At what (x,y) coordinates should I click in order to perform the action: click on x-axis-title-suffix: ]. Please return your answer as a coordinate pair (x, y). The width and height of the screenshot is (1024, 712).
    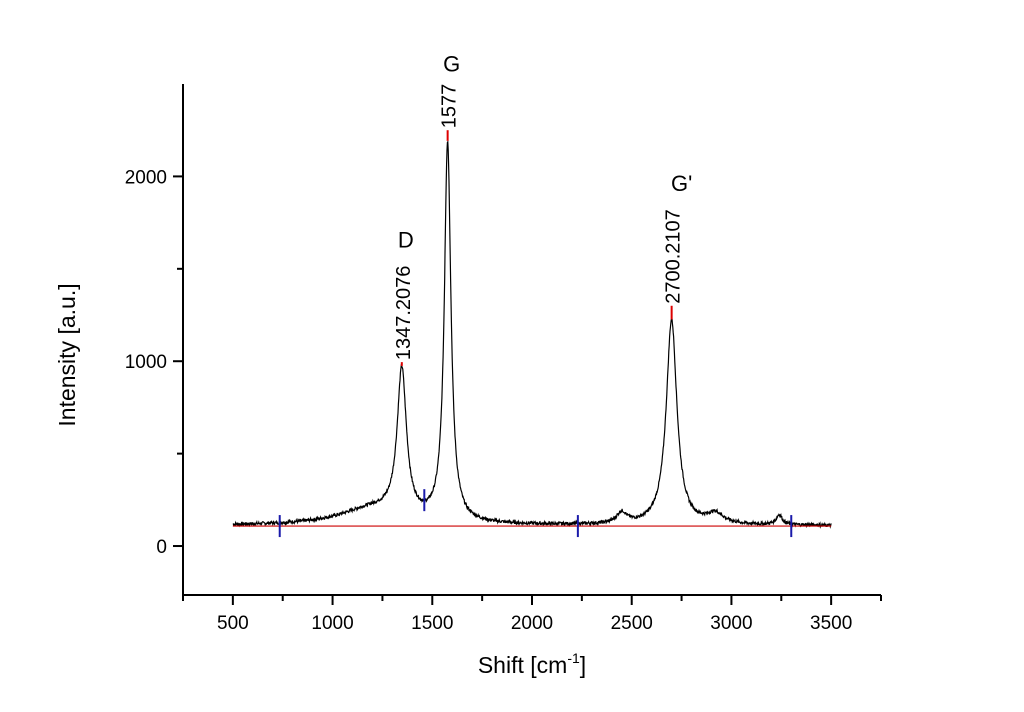
    Looking at the image, I should click on (583, 665).